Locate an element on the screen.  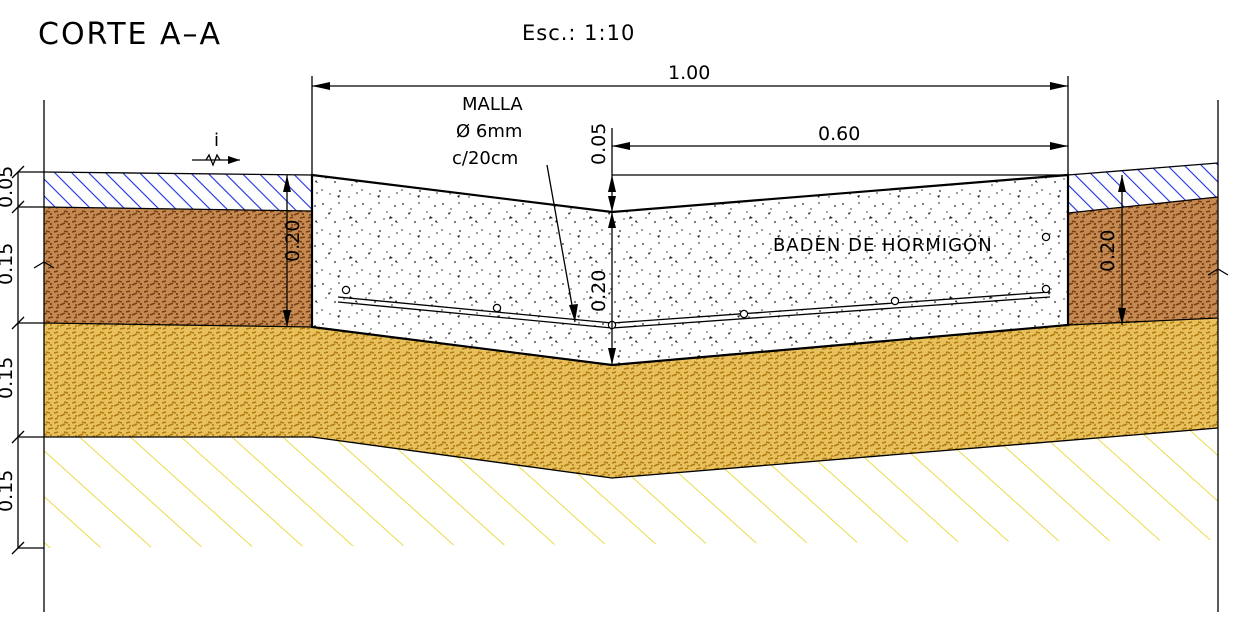
slope-arrow-icon is located at coordinates (216, 160).